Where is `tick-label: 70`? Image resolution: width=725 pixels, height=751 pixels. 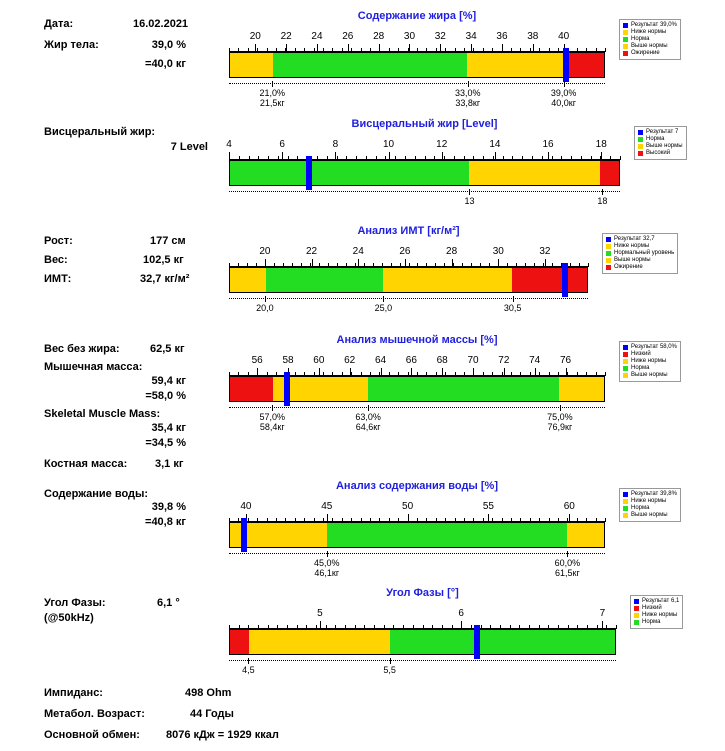 tick-label: 70 is located at coordinates (473, 360).